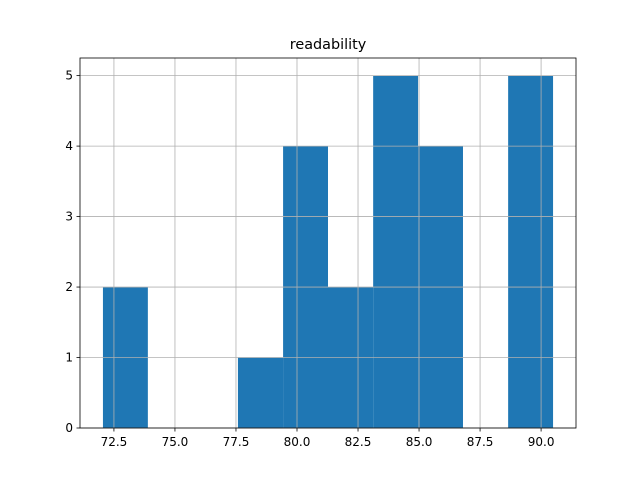  What do you see at coordinates (480, 442) in the screenshot?
I see `x-tick-label: 87.5` at bounding box center [480, 442].